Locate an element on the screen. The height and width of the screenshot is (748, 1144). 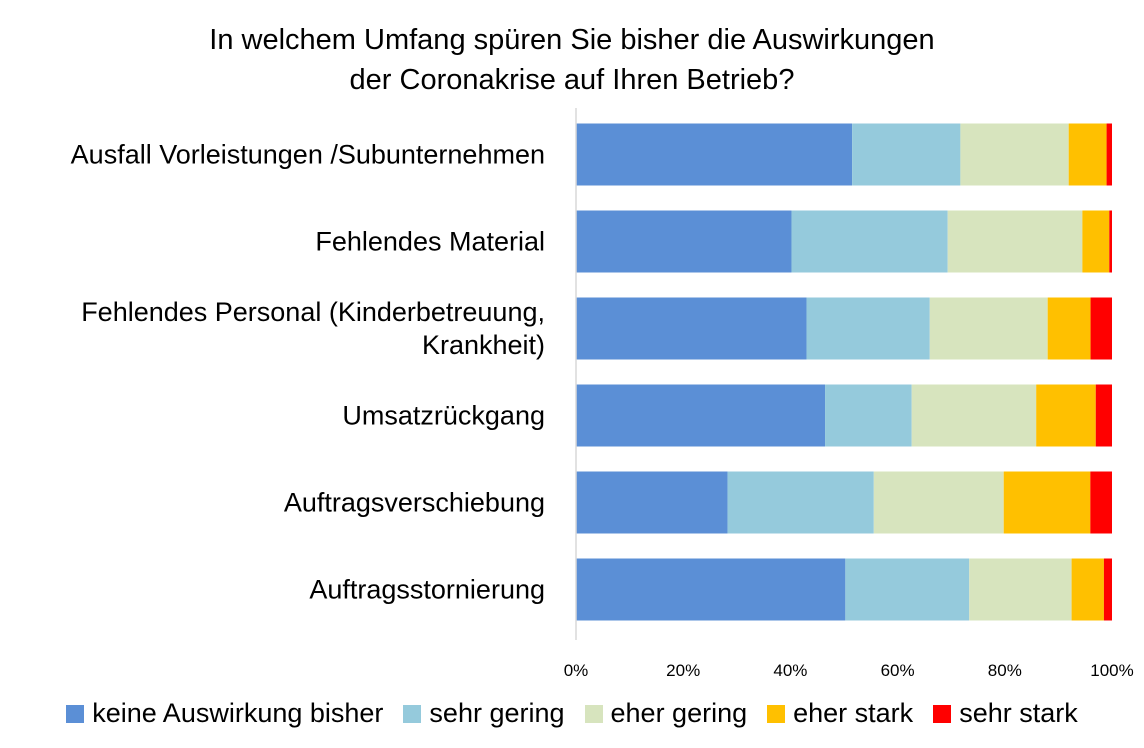
legend-label-2: sehr gering is located at coordinates (497, 713).